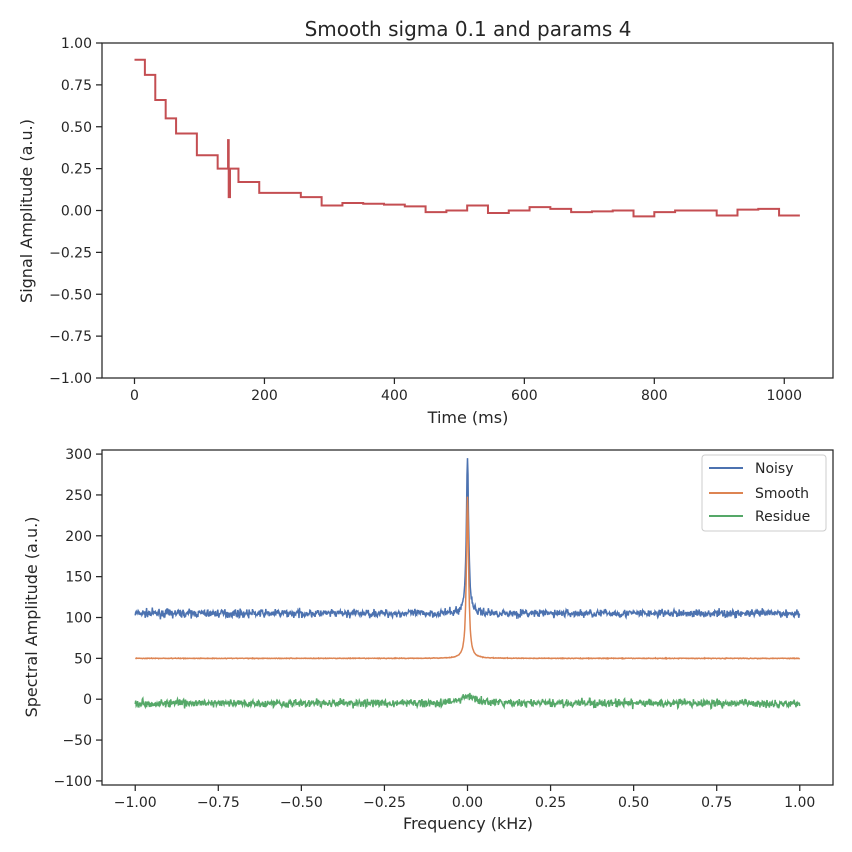 Image resolution: width=852 pixels, height=852 pixels. What do you see at coordinates (467, 803) in the screenshot?
I see `x-tick-label: 0.00` at bounding box center [467, 803].